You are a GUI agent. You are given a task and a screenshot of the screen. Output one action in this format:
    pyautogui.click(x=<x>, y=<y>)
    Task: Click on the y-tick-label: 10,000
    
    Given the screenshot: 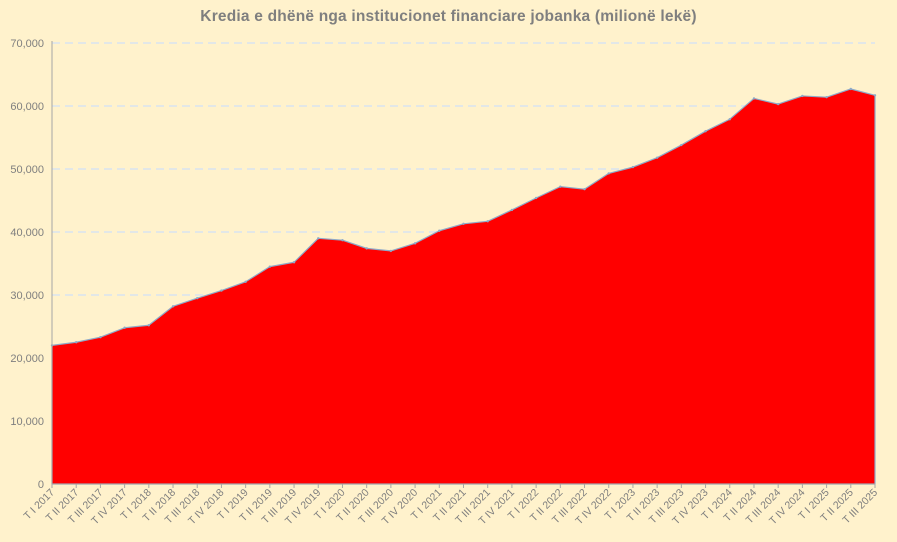 What is the action you would take?
    pyautogui.click(x=27, y=422)
    